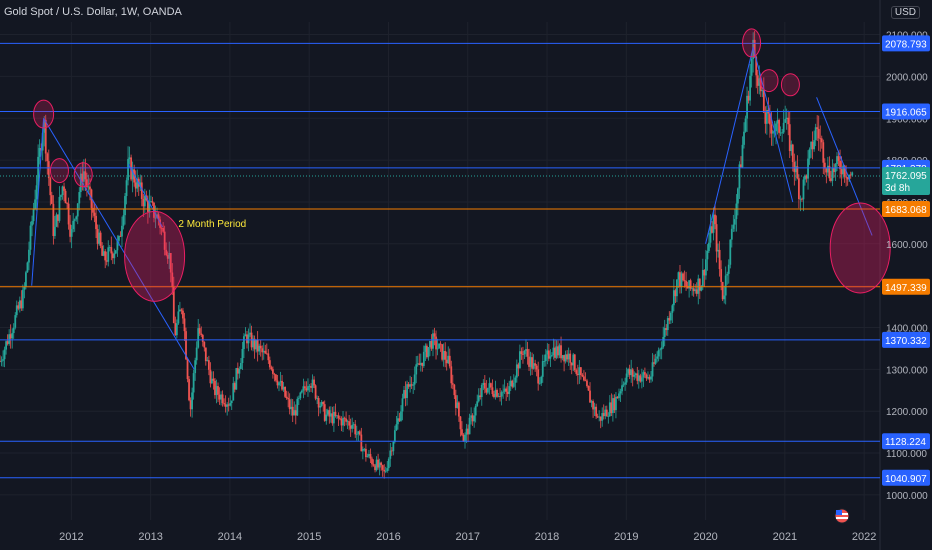  I want to click on trend-line, so click(119, 243).